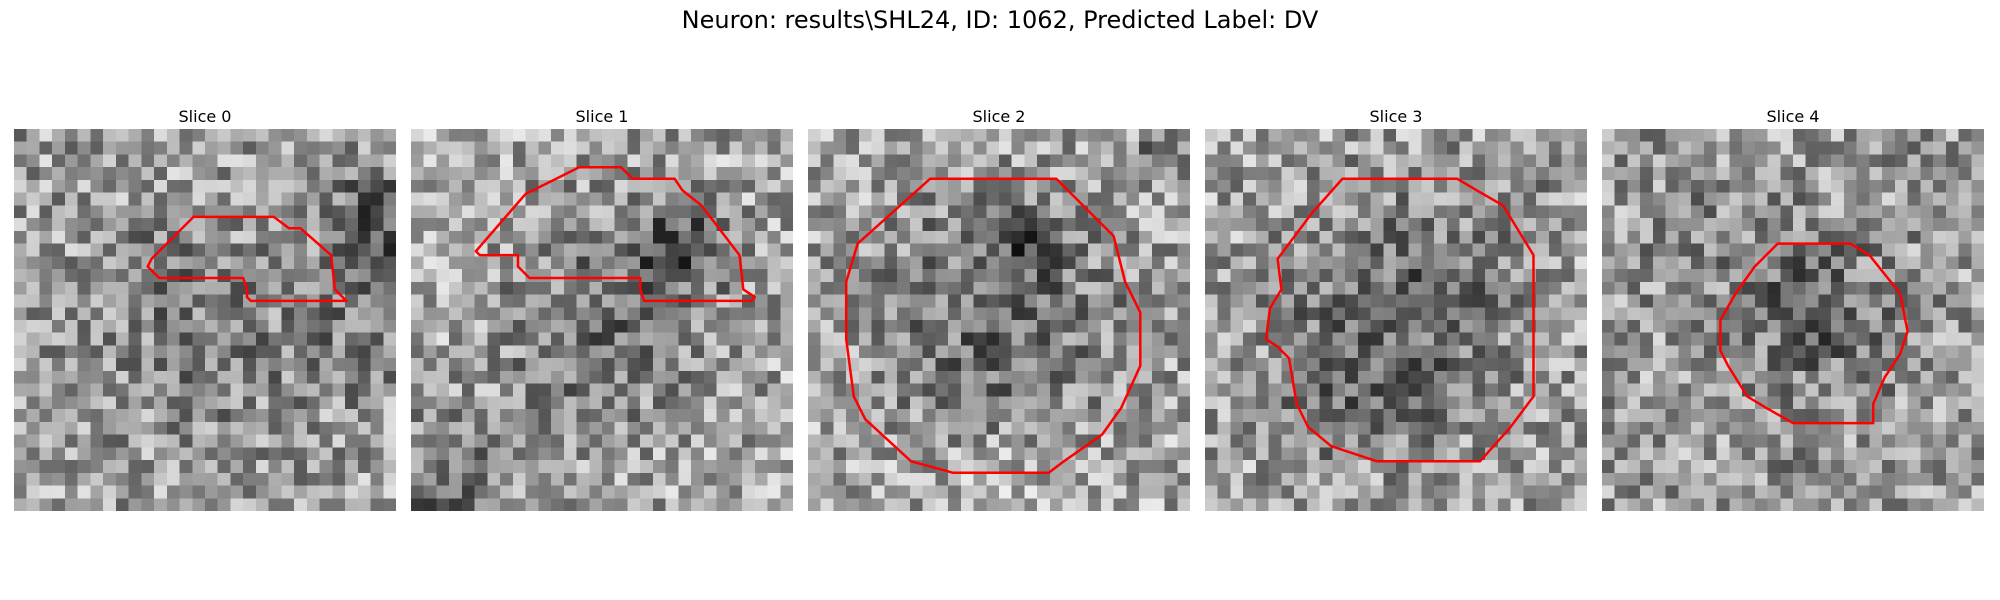  I want to click on slice-panel-0: Slice 0, so click(205, 308).